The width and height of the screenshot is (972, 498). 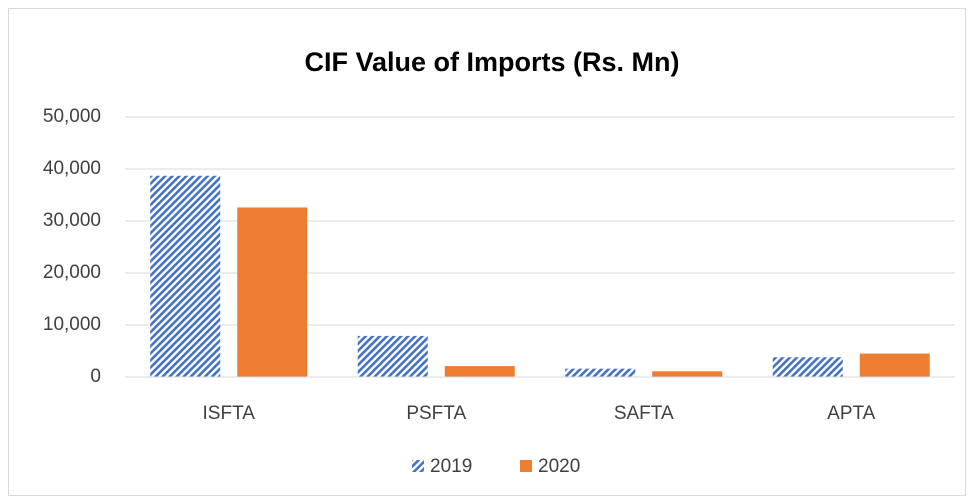 I want to click on x-tick-label: PSFTA, so click(x=436, y=413).